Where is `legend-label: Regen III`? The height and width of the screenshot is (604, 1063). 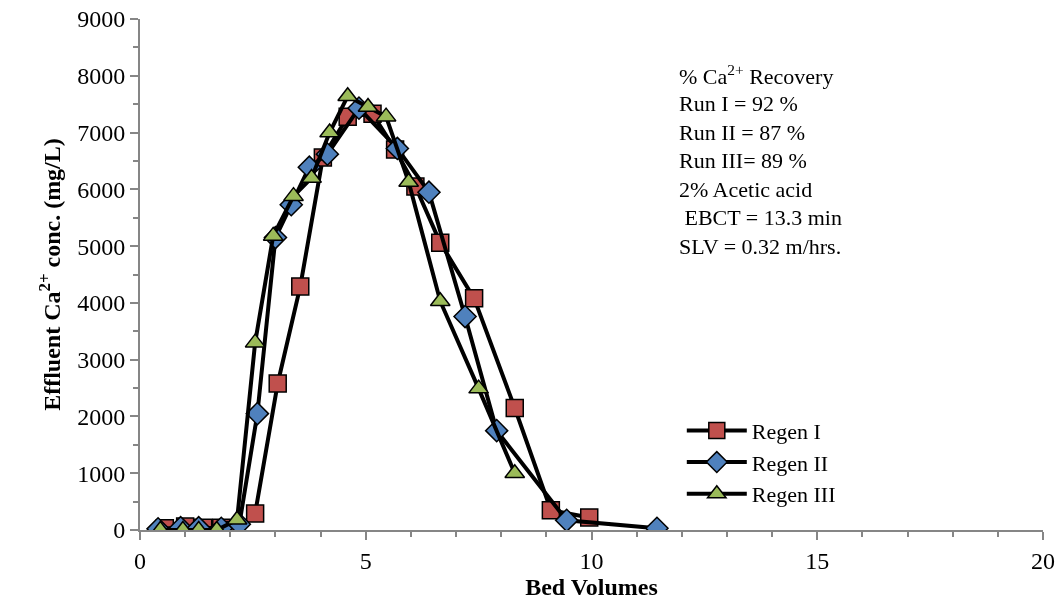
legend-label: Regen III is located at coordinates (793, 495).